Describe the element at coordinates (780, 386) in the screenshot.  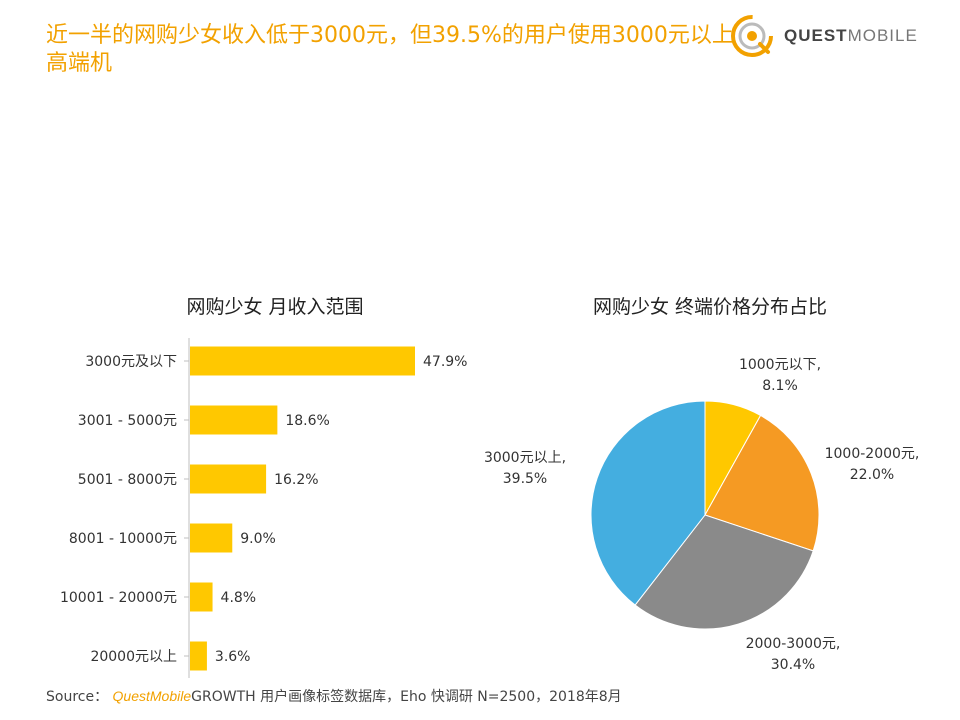
I see `pie-value-label: 8.1%` at that location.